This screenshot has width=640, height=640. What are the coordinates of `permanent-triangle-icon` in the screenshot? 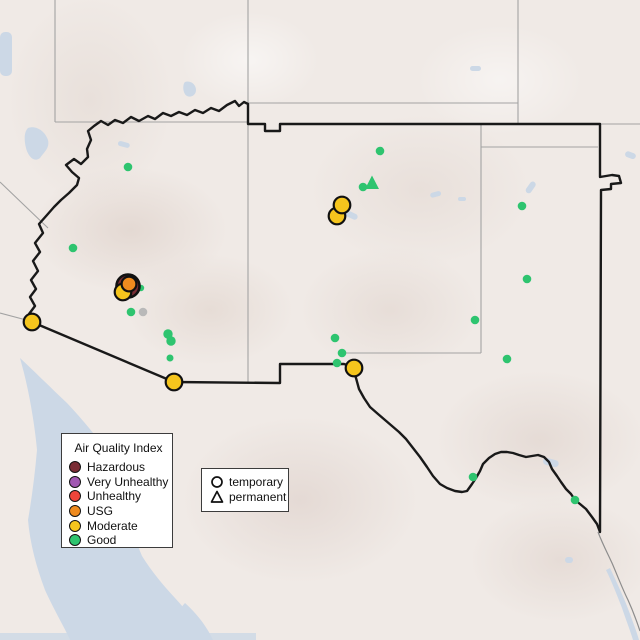 It's located at (217, 496).